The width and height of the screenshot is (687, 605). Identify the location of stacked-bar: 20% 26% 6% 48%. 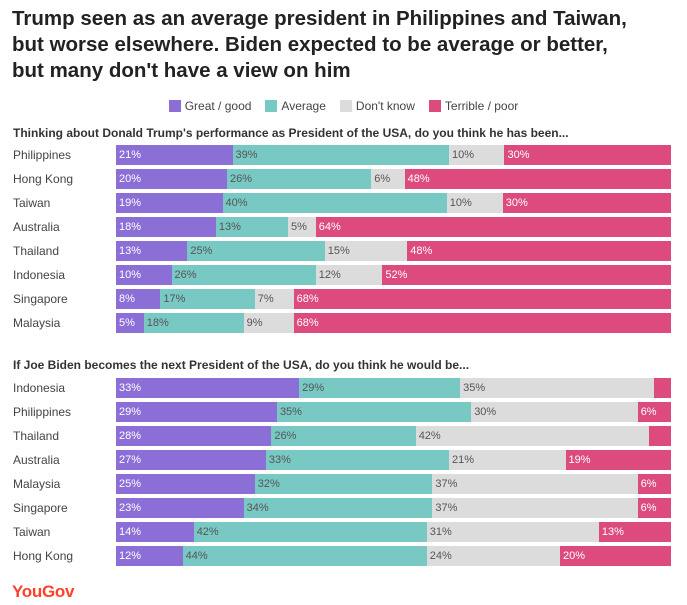
(393, 179).